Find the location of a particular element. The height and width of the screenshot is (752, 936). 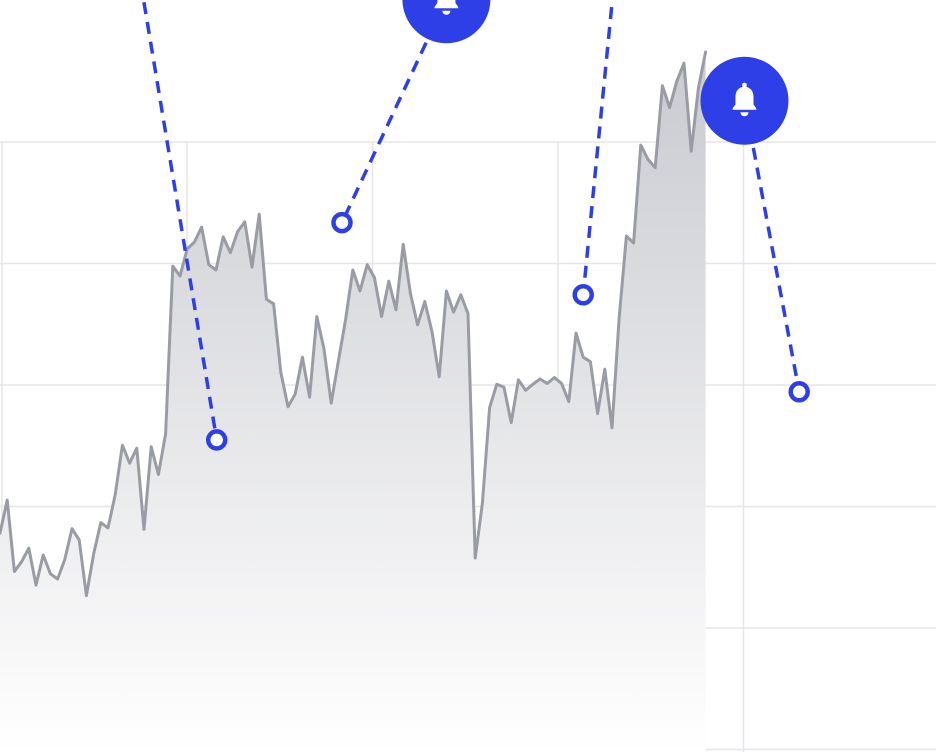

alert-badge is located at coordinates (446, 22).